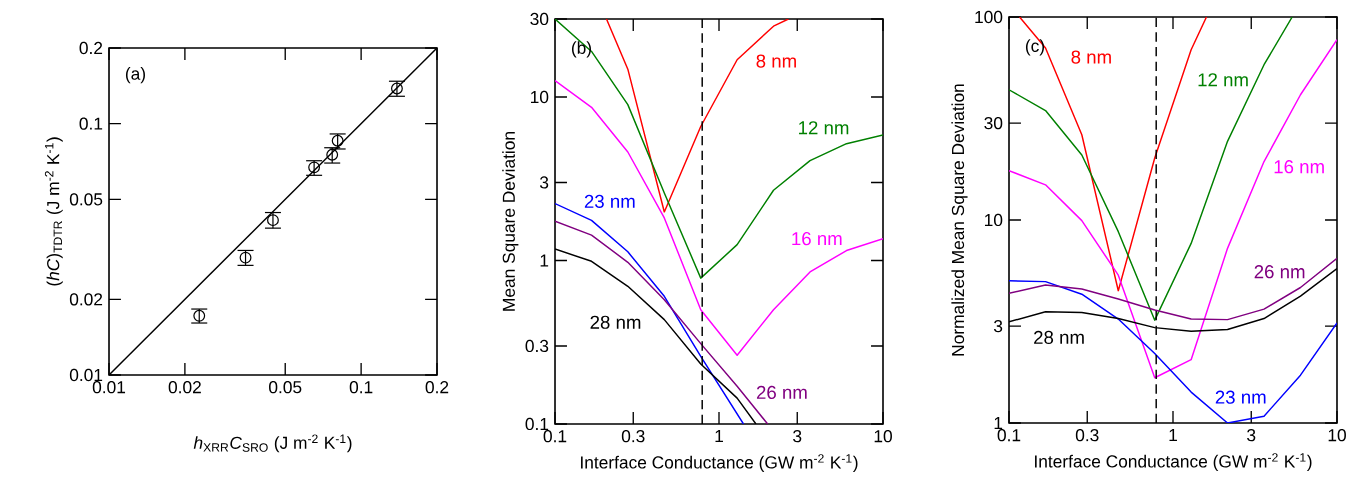  I want to click on series-label: 28 nm, so click(615, 322).